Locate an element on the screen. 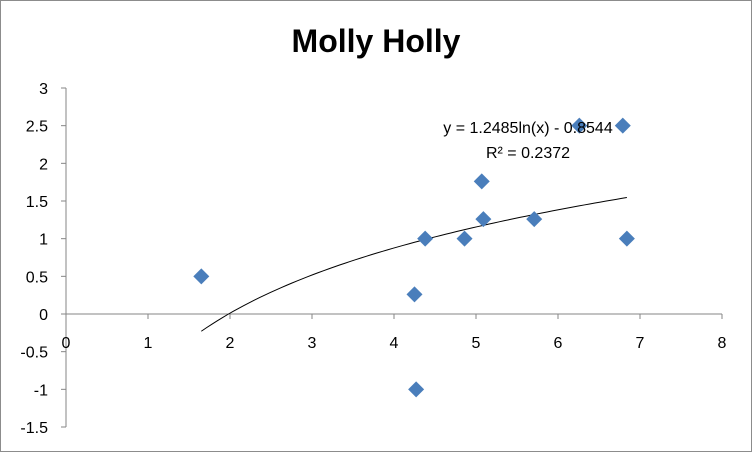 Image resolution: width=752 pixels, height=452 pixels. x-tick-label: 5 is located at coordinates (476, 343).